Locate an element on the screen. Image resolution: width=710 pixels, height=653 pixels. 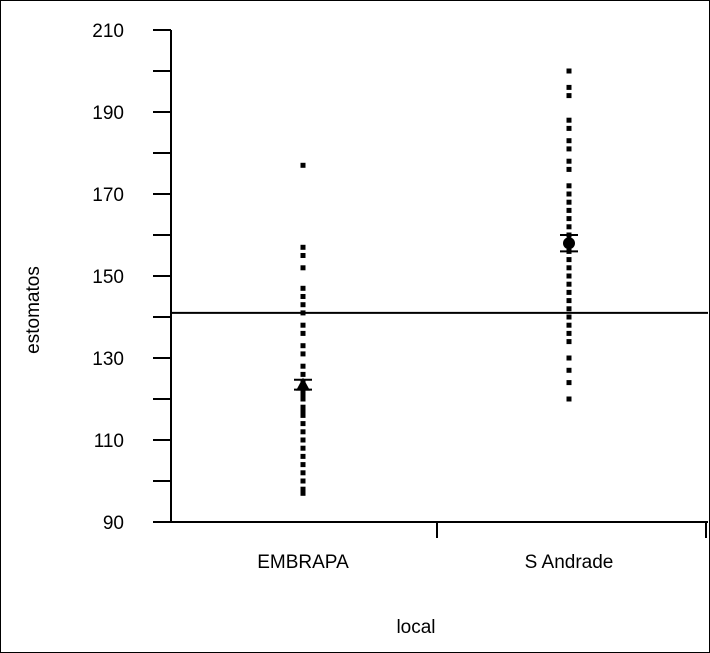
y-tick-labels: 90 110 130 150 170 190 210 is located at coordinates (108, 277).